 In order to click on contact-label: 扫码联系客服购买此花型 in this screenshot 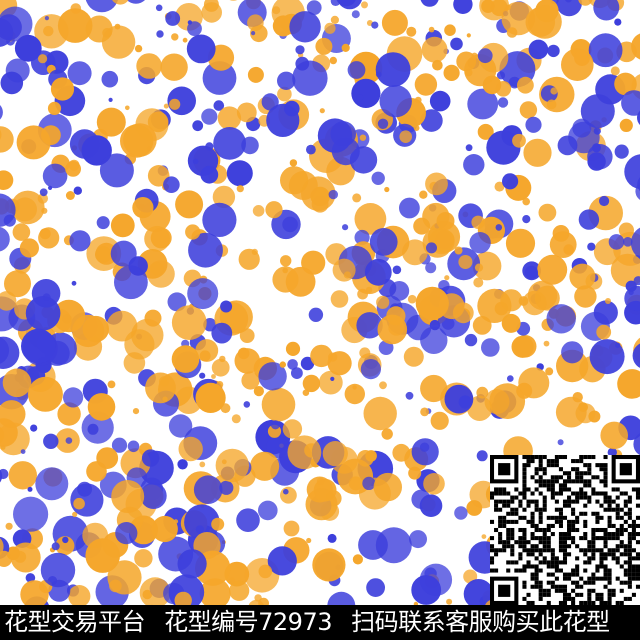, I will do `click(480, 622)`.